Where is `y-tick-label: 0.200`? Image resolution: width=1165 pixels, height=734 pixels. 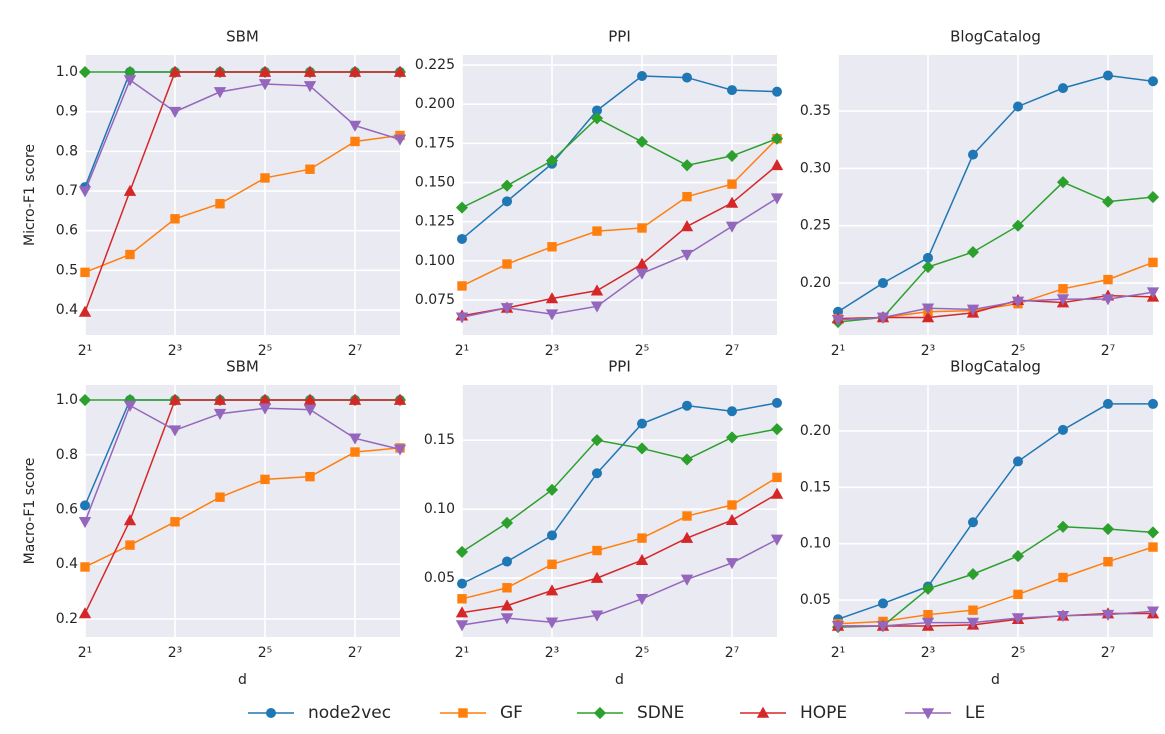 y-tick-label: 0.200 is located at coordinates (435, 104).